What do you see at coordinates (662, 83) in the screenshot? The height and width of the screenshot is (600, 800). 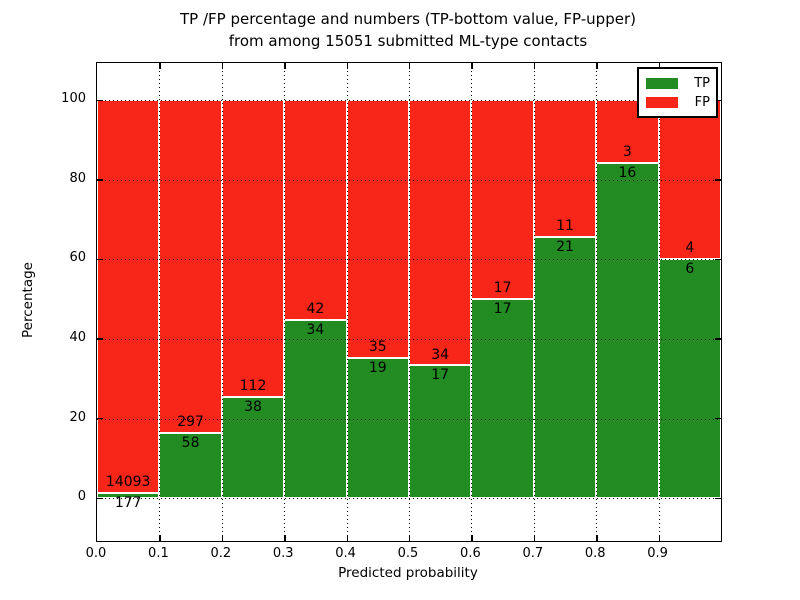 I see `tp-color-swatch` at bounding box center [662, 83].